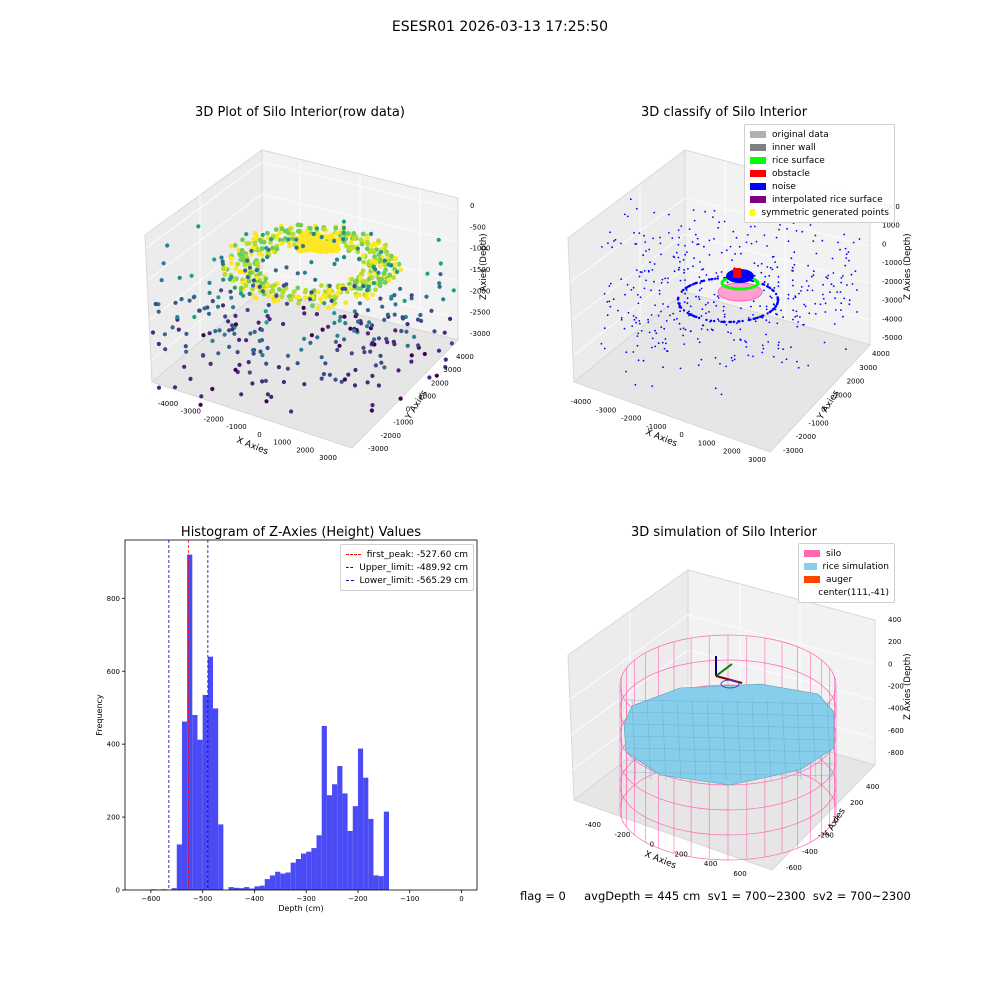  I want to click on legend-line-lower-limit, so click(350, 580).